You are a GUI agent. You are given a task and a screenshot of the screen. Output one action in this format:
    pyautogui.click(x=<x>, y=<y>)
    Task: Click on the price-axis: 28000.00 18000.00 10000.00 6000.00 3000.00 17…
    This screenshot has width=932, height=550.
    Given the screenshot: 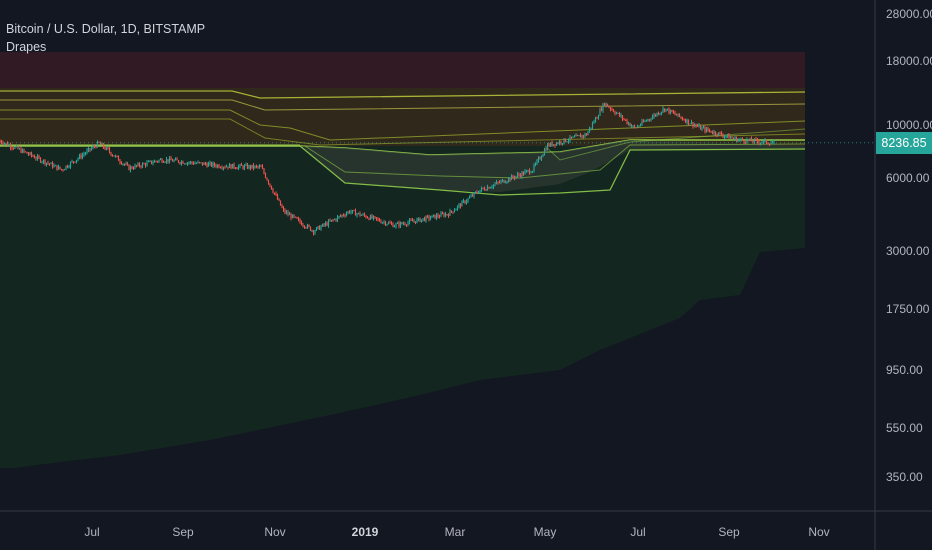 What is the action you would take?
    pyautogui.click(x=909, y=245)
    